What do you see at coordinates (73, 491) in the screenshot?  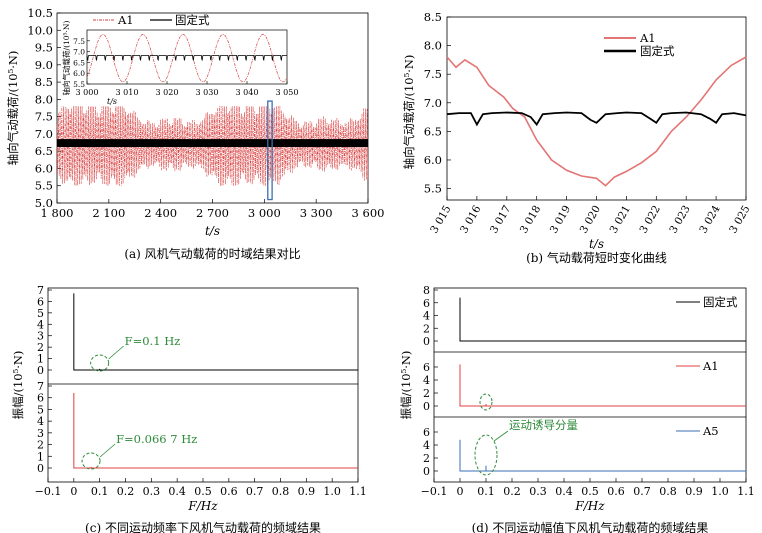 I see `chart-c-xtick-label: 0` at bounding box center [73, 491].